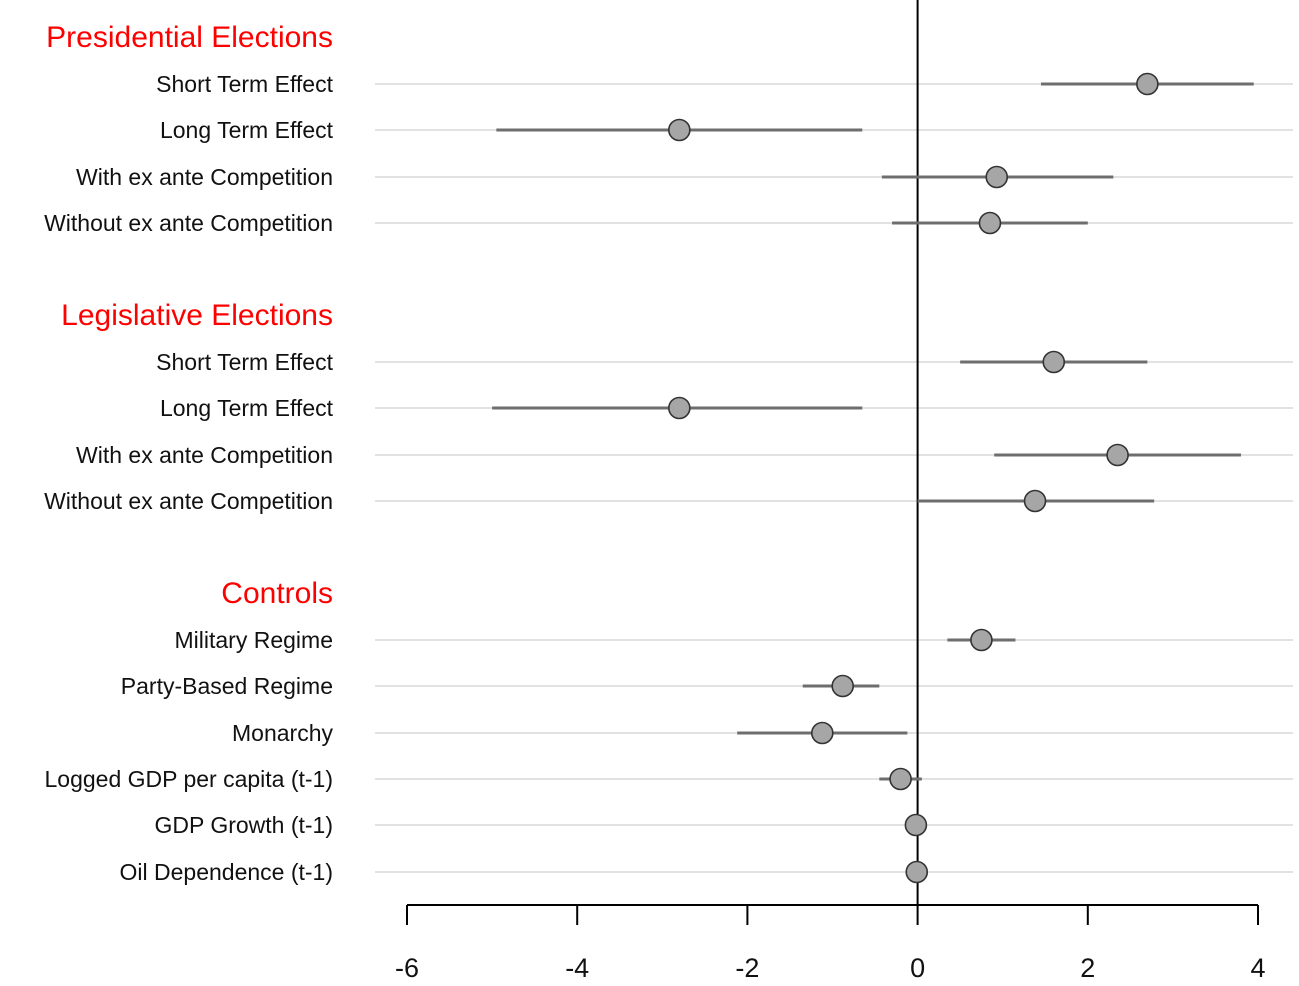  What do you see at coordinates (244, 825) in the screenshot?
I see `row-label: GDP Growth (t-1)` at bounding box center [244, 825].